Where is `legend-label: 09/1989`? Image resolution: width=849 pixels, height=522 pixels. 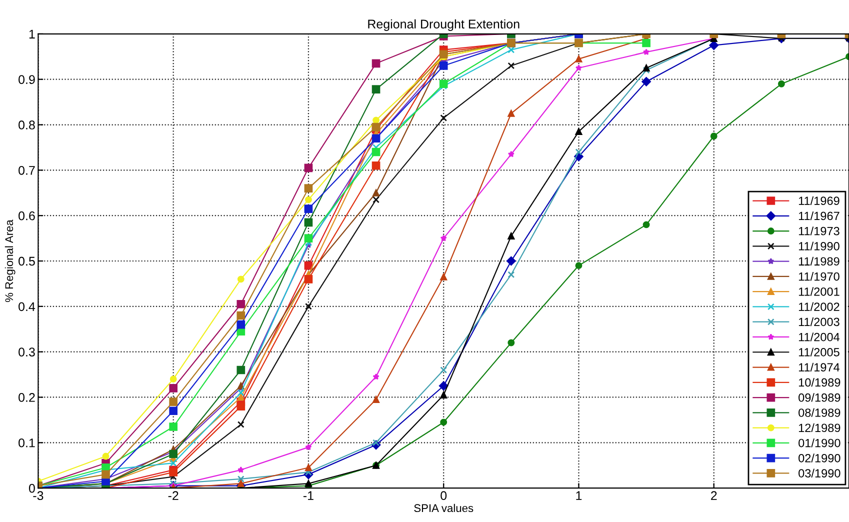
legend-label: 09/1989 is located at coordinates (819, 397).